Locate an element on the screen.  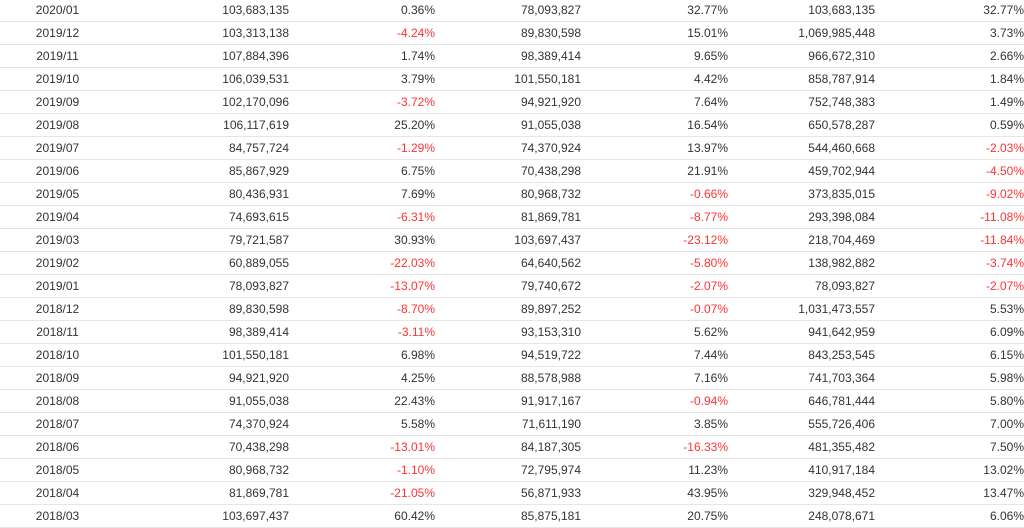
cumulative-change-cell: 7.50% is located at coordinates (949, 447).